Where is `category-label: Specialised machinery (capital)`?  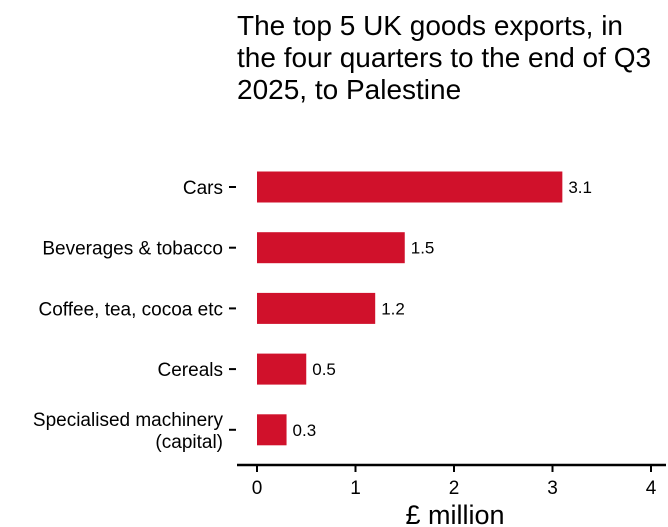
category-label: Specialised machinery (capital) is located at coordinates (128, 431).